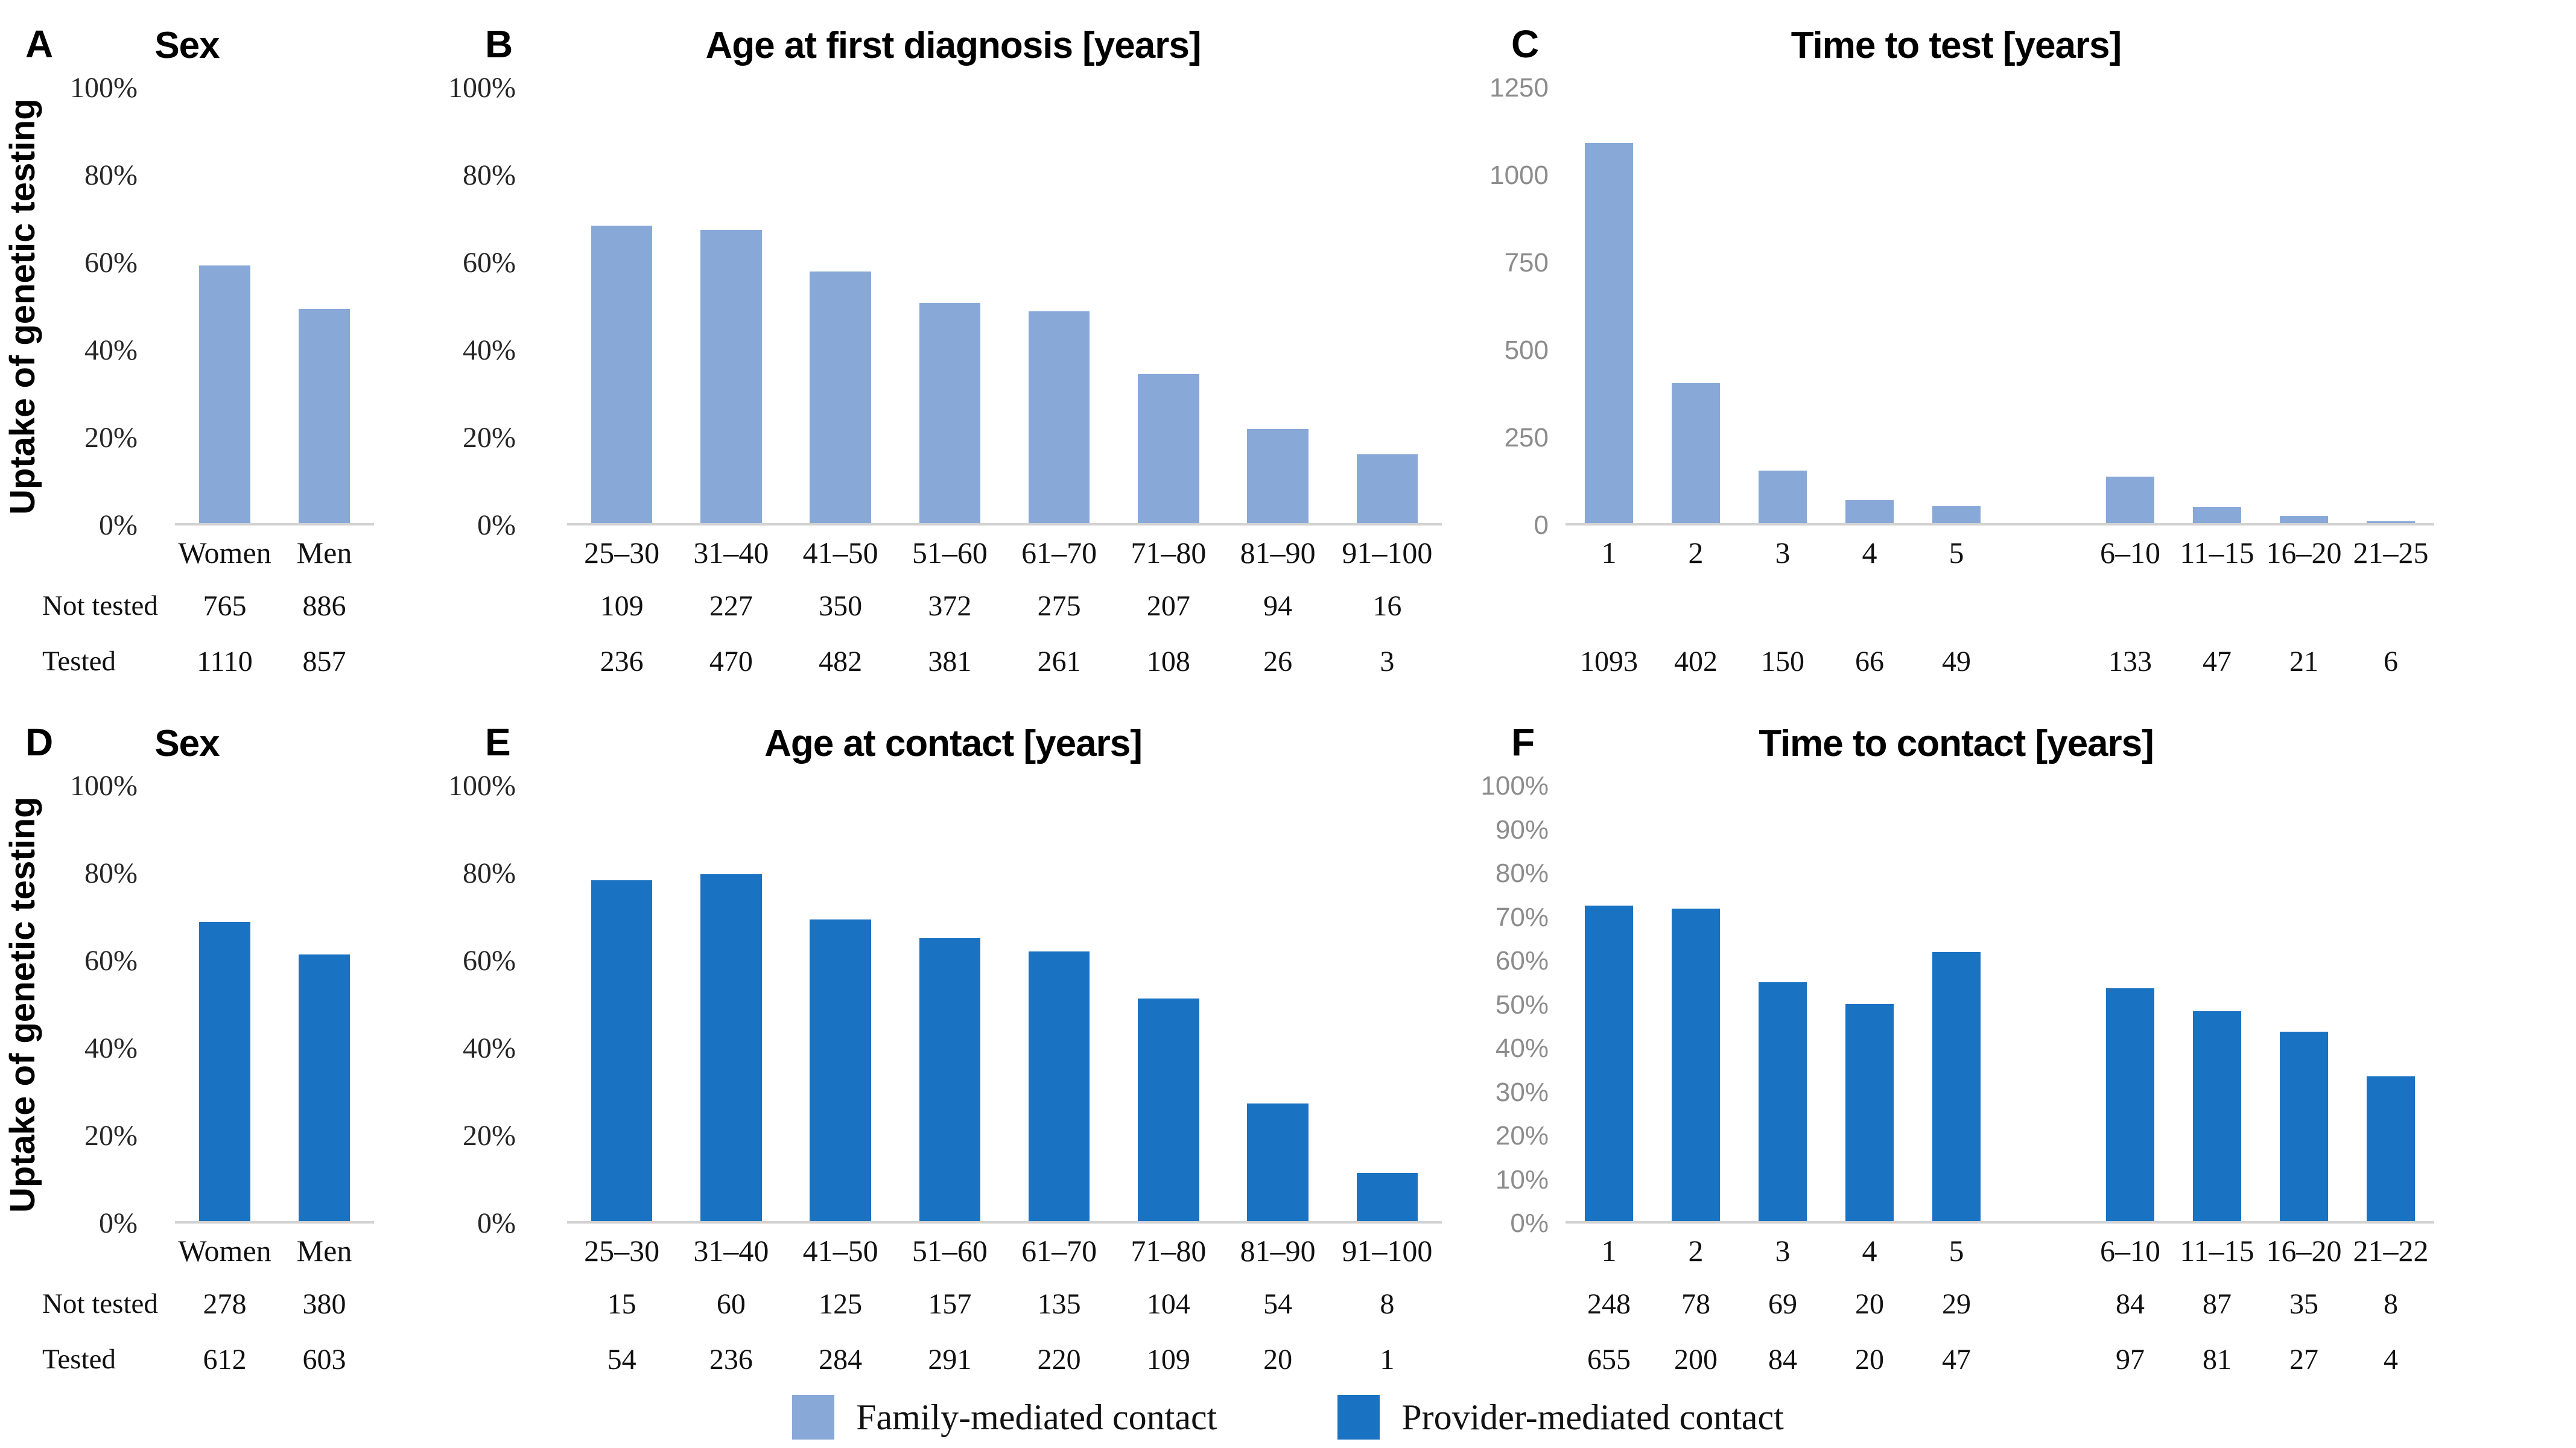  I want to click on table-value: 350, so click(841, 606).